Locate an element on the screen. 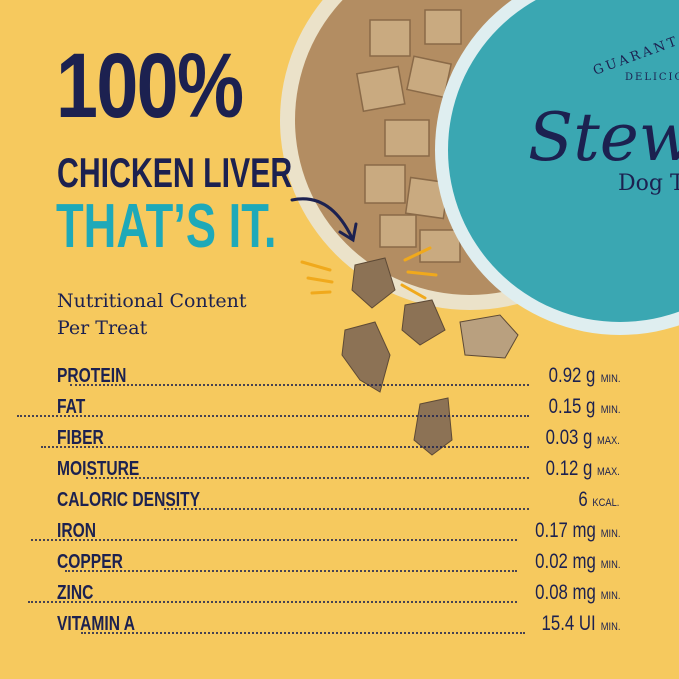 This screenshot has width=679, height=679. nutrient-label: FIBER is located at coordinates (80, 438).